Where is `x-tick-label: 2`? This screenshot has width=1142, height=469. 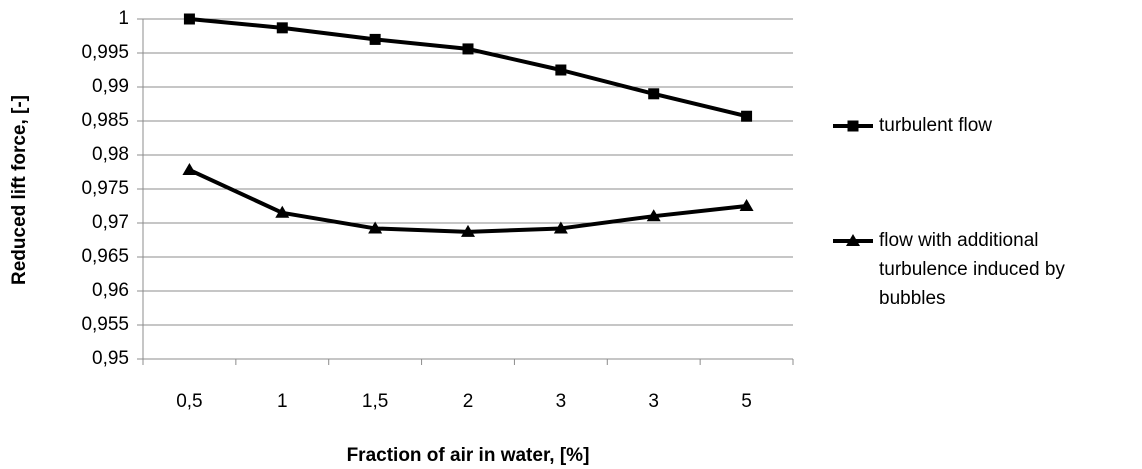
x-tick-label: 2 is located at coordinates (468, 401).